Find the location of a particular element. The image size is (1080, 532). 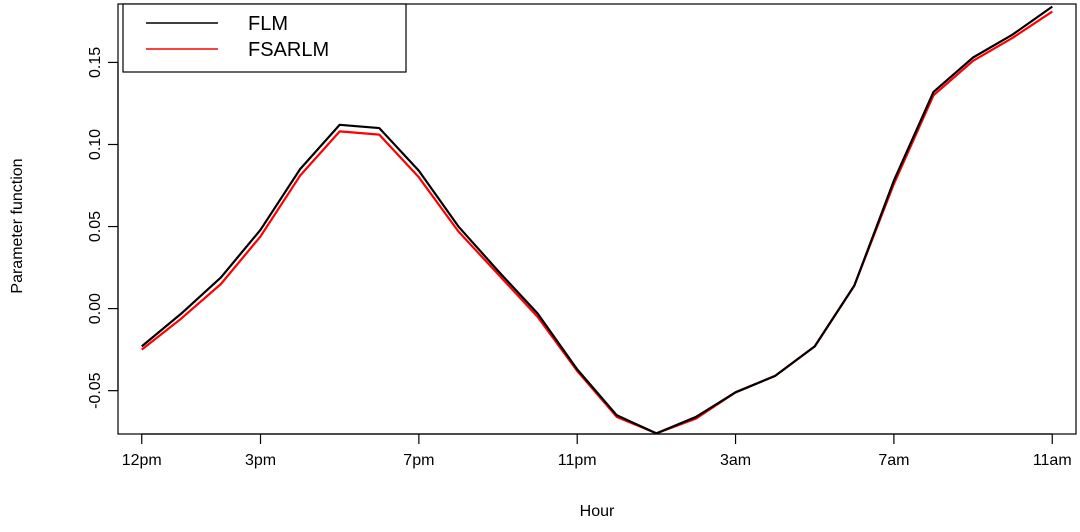

x-tick-label: 7pm is located at coordinates (418, 460).